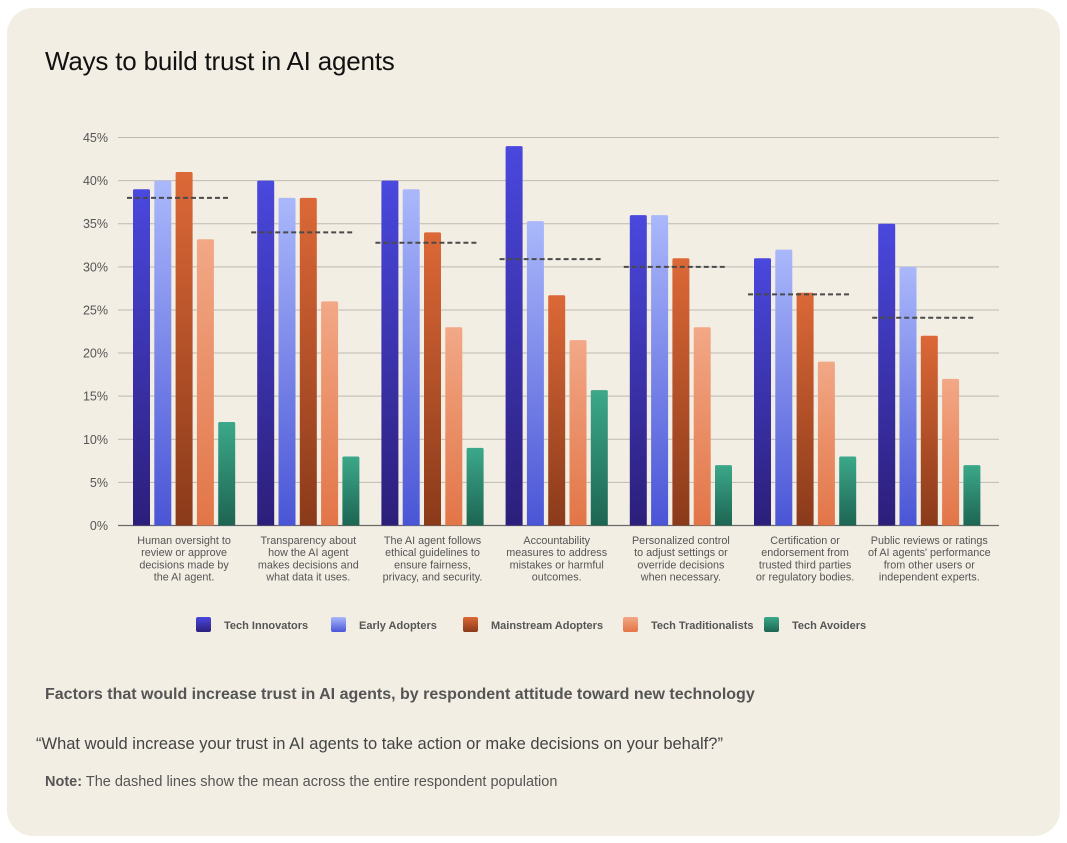 Image resolution: width=1067 pixels, height=843 pixels. What do you see at coordinates (64, 782) in the screenshot?
I see `note-label: Note:` at bounding box center [64, 782].